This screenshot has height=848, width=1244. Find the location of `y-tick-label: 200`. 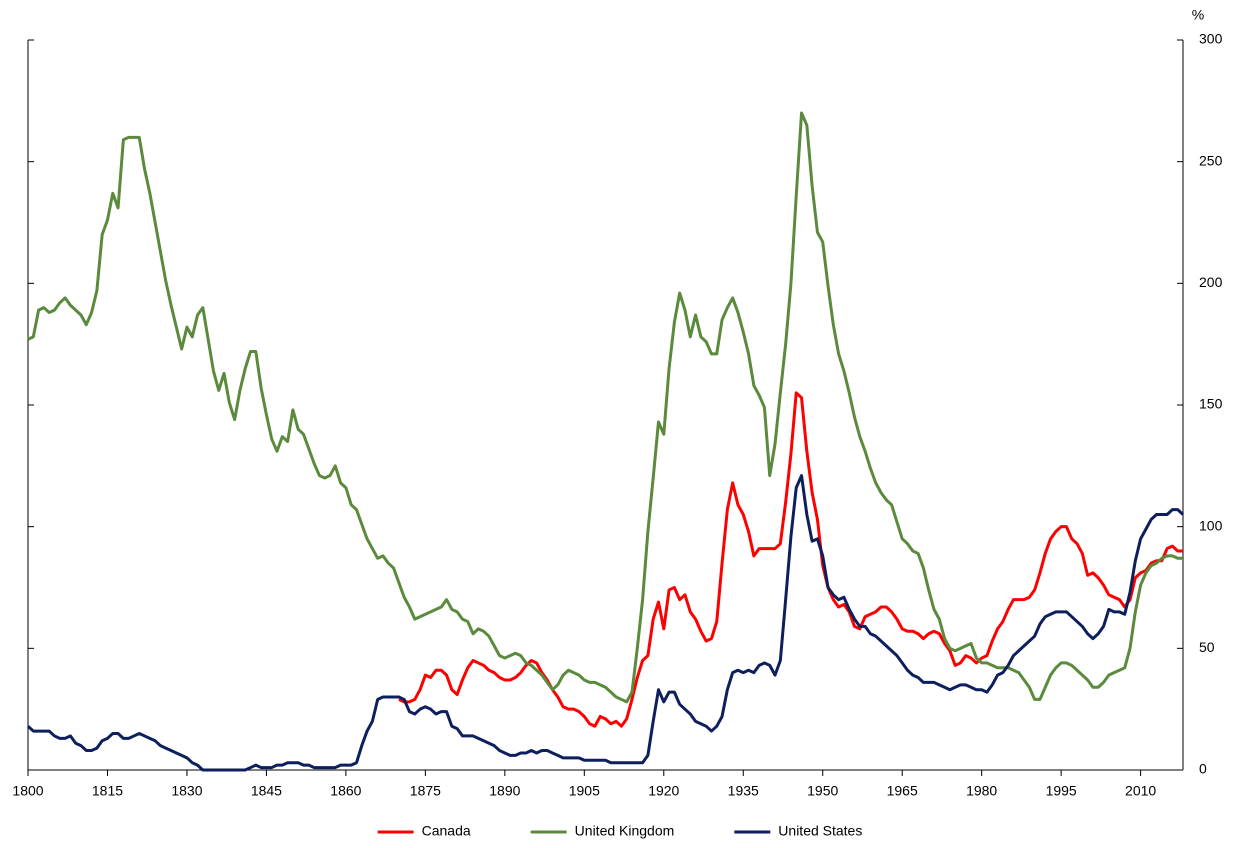

y-tick-label: 200 is located at coordinates (1211, 282).